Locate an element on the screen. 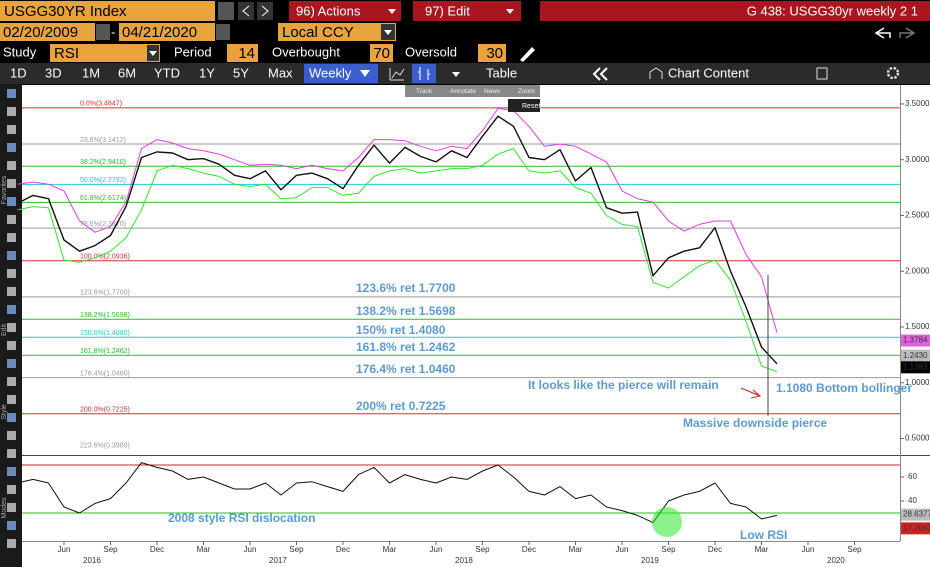  frequency: Weekly is located at coordinates (330, 72).